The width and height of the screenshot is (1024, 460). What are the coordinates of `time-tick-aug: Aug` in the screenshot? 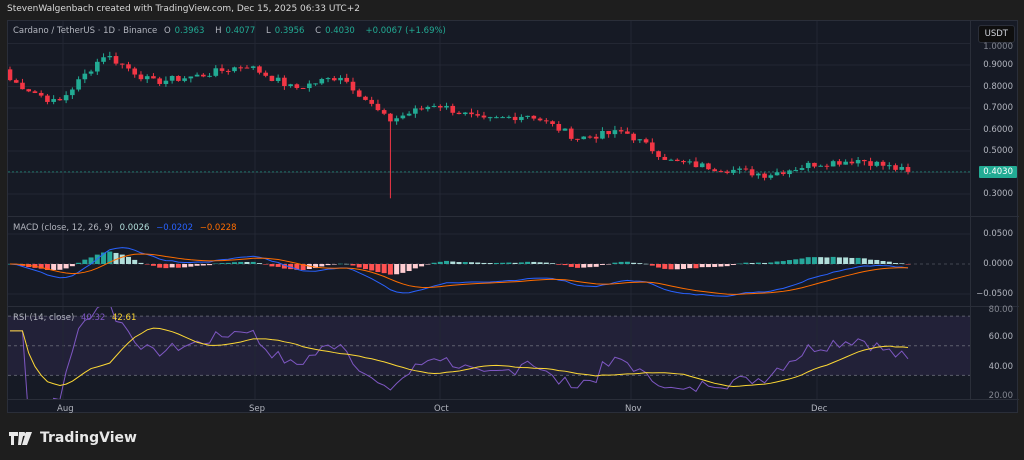 It's located at (65, 409).